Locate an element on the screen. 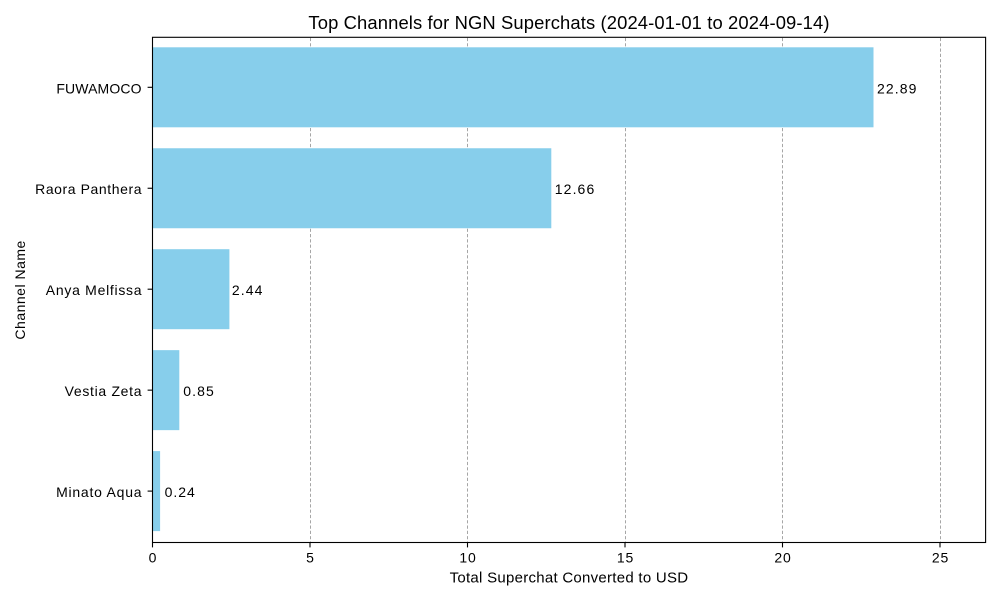 This screenshot has height=600, width=1000. svg-text:Total Superchat Converted to U: Total Superchat Converted to USD is located at coordinates (569, 578).